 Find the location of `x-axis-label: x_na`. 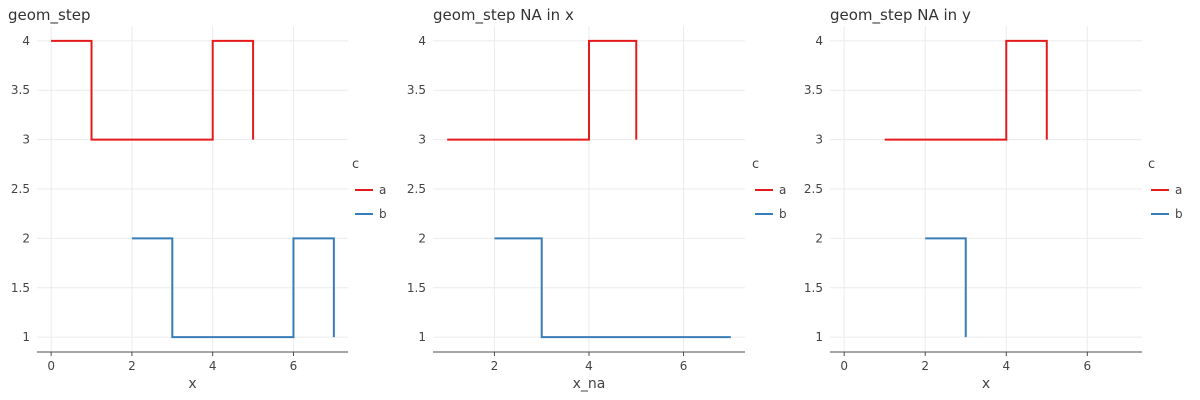

x-axis-label: x_na is located at coordinates (589, 384).